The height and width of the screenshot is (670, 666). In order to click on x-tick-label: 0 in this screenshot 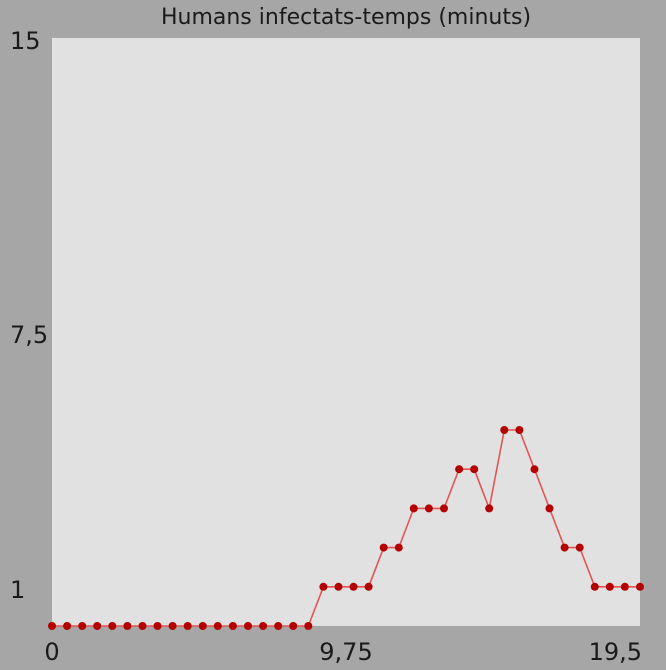, I will do `click(51, 652)`.